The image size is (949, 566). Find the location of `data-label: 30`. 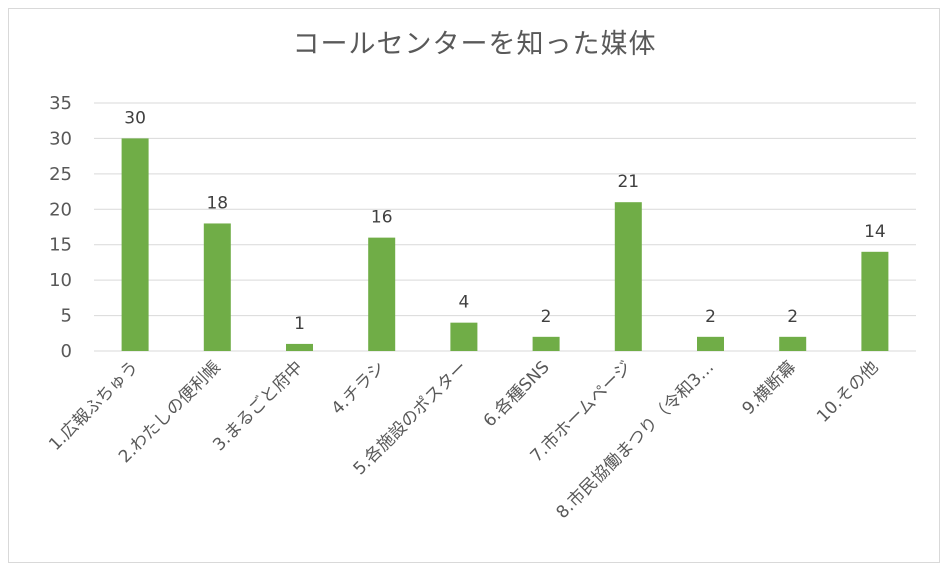

data-label: 30 is located at coordinates (135, 118).